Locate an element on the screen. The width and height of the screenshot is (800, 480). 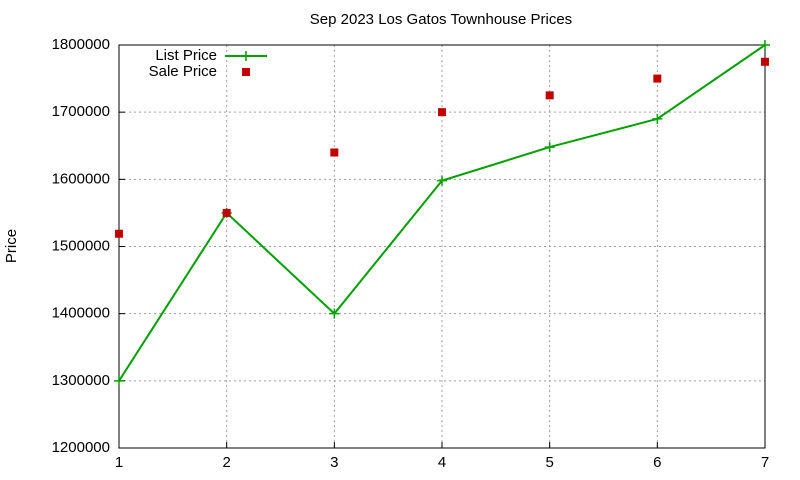
x-tick-label: 4 is located at coordinates (442, 462).